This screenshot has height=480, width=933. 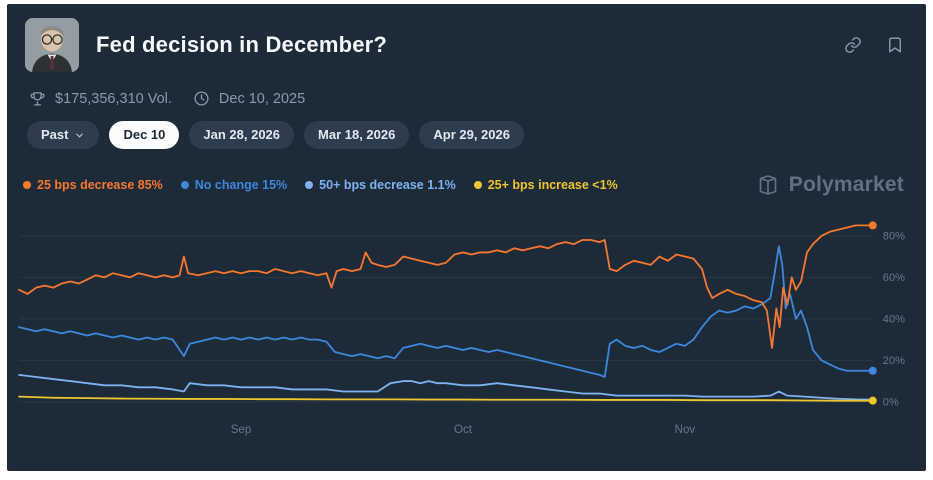 I want to click on market-avatar, so click(x=52, y=45).